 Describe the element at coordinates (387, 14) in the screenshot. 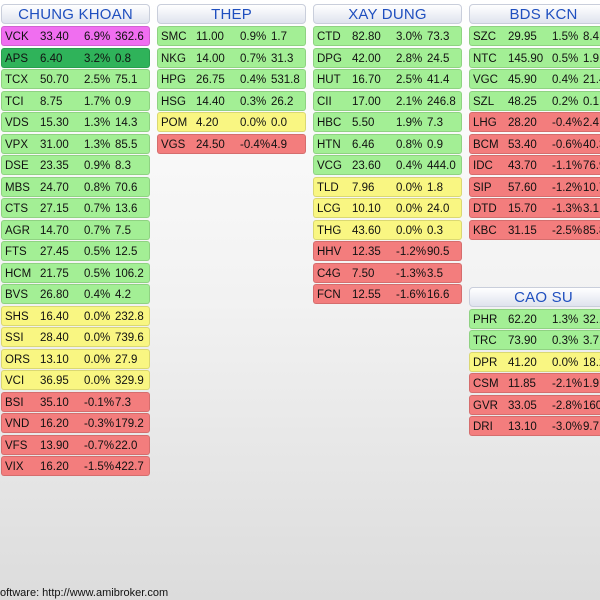

I see `sector-header: XAY DUNG` at that location.